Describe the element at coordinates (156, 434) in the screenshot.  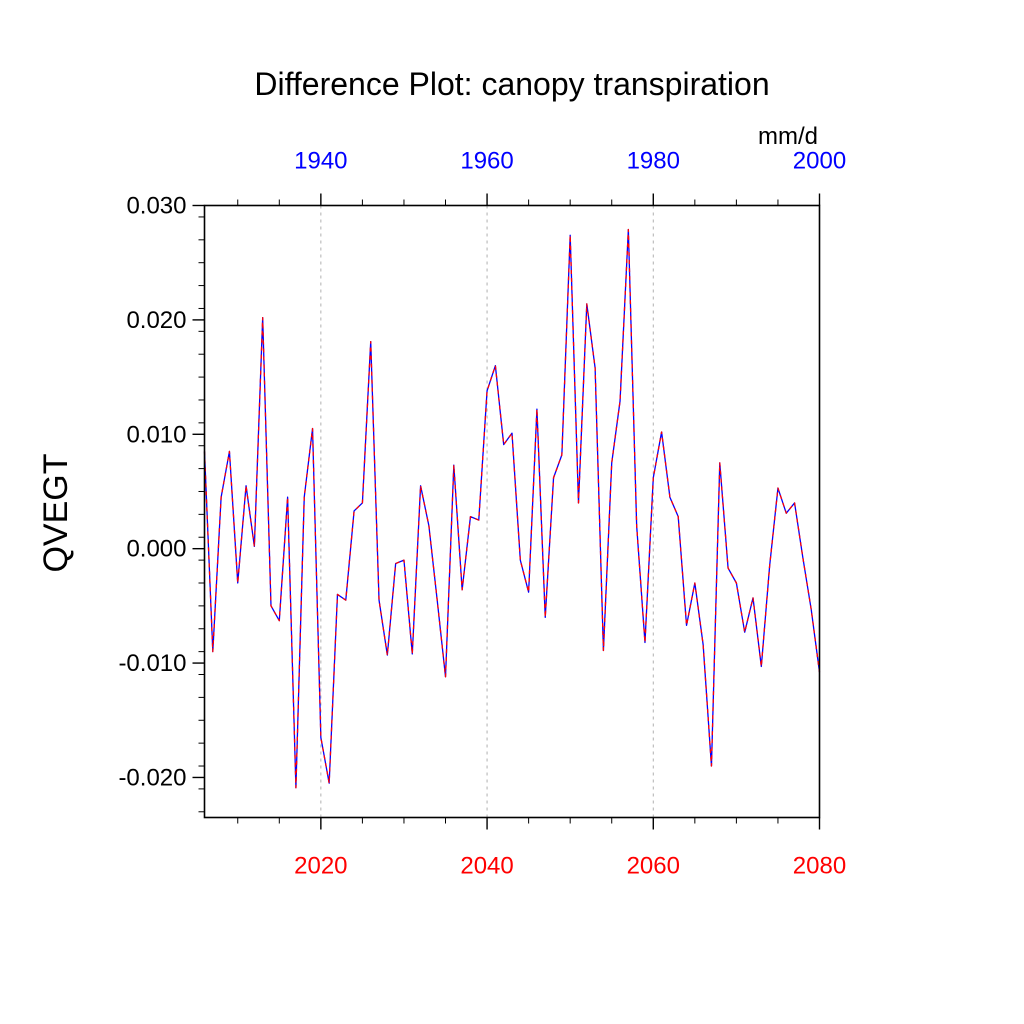
I see `y-tick-label: 0.010` at that location.